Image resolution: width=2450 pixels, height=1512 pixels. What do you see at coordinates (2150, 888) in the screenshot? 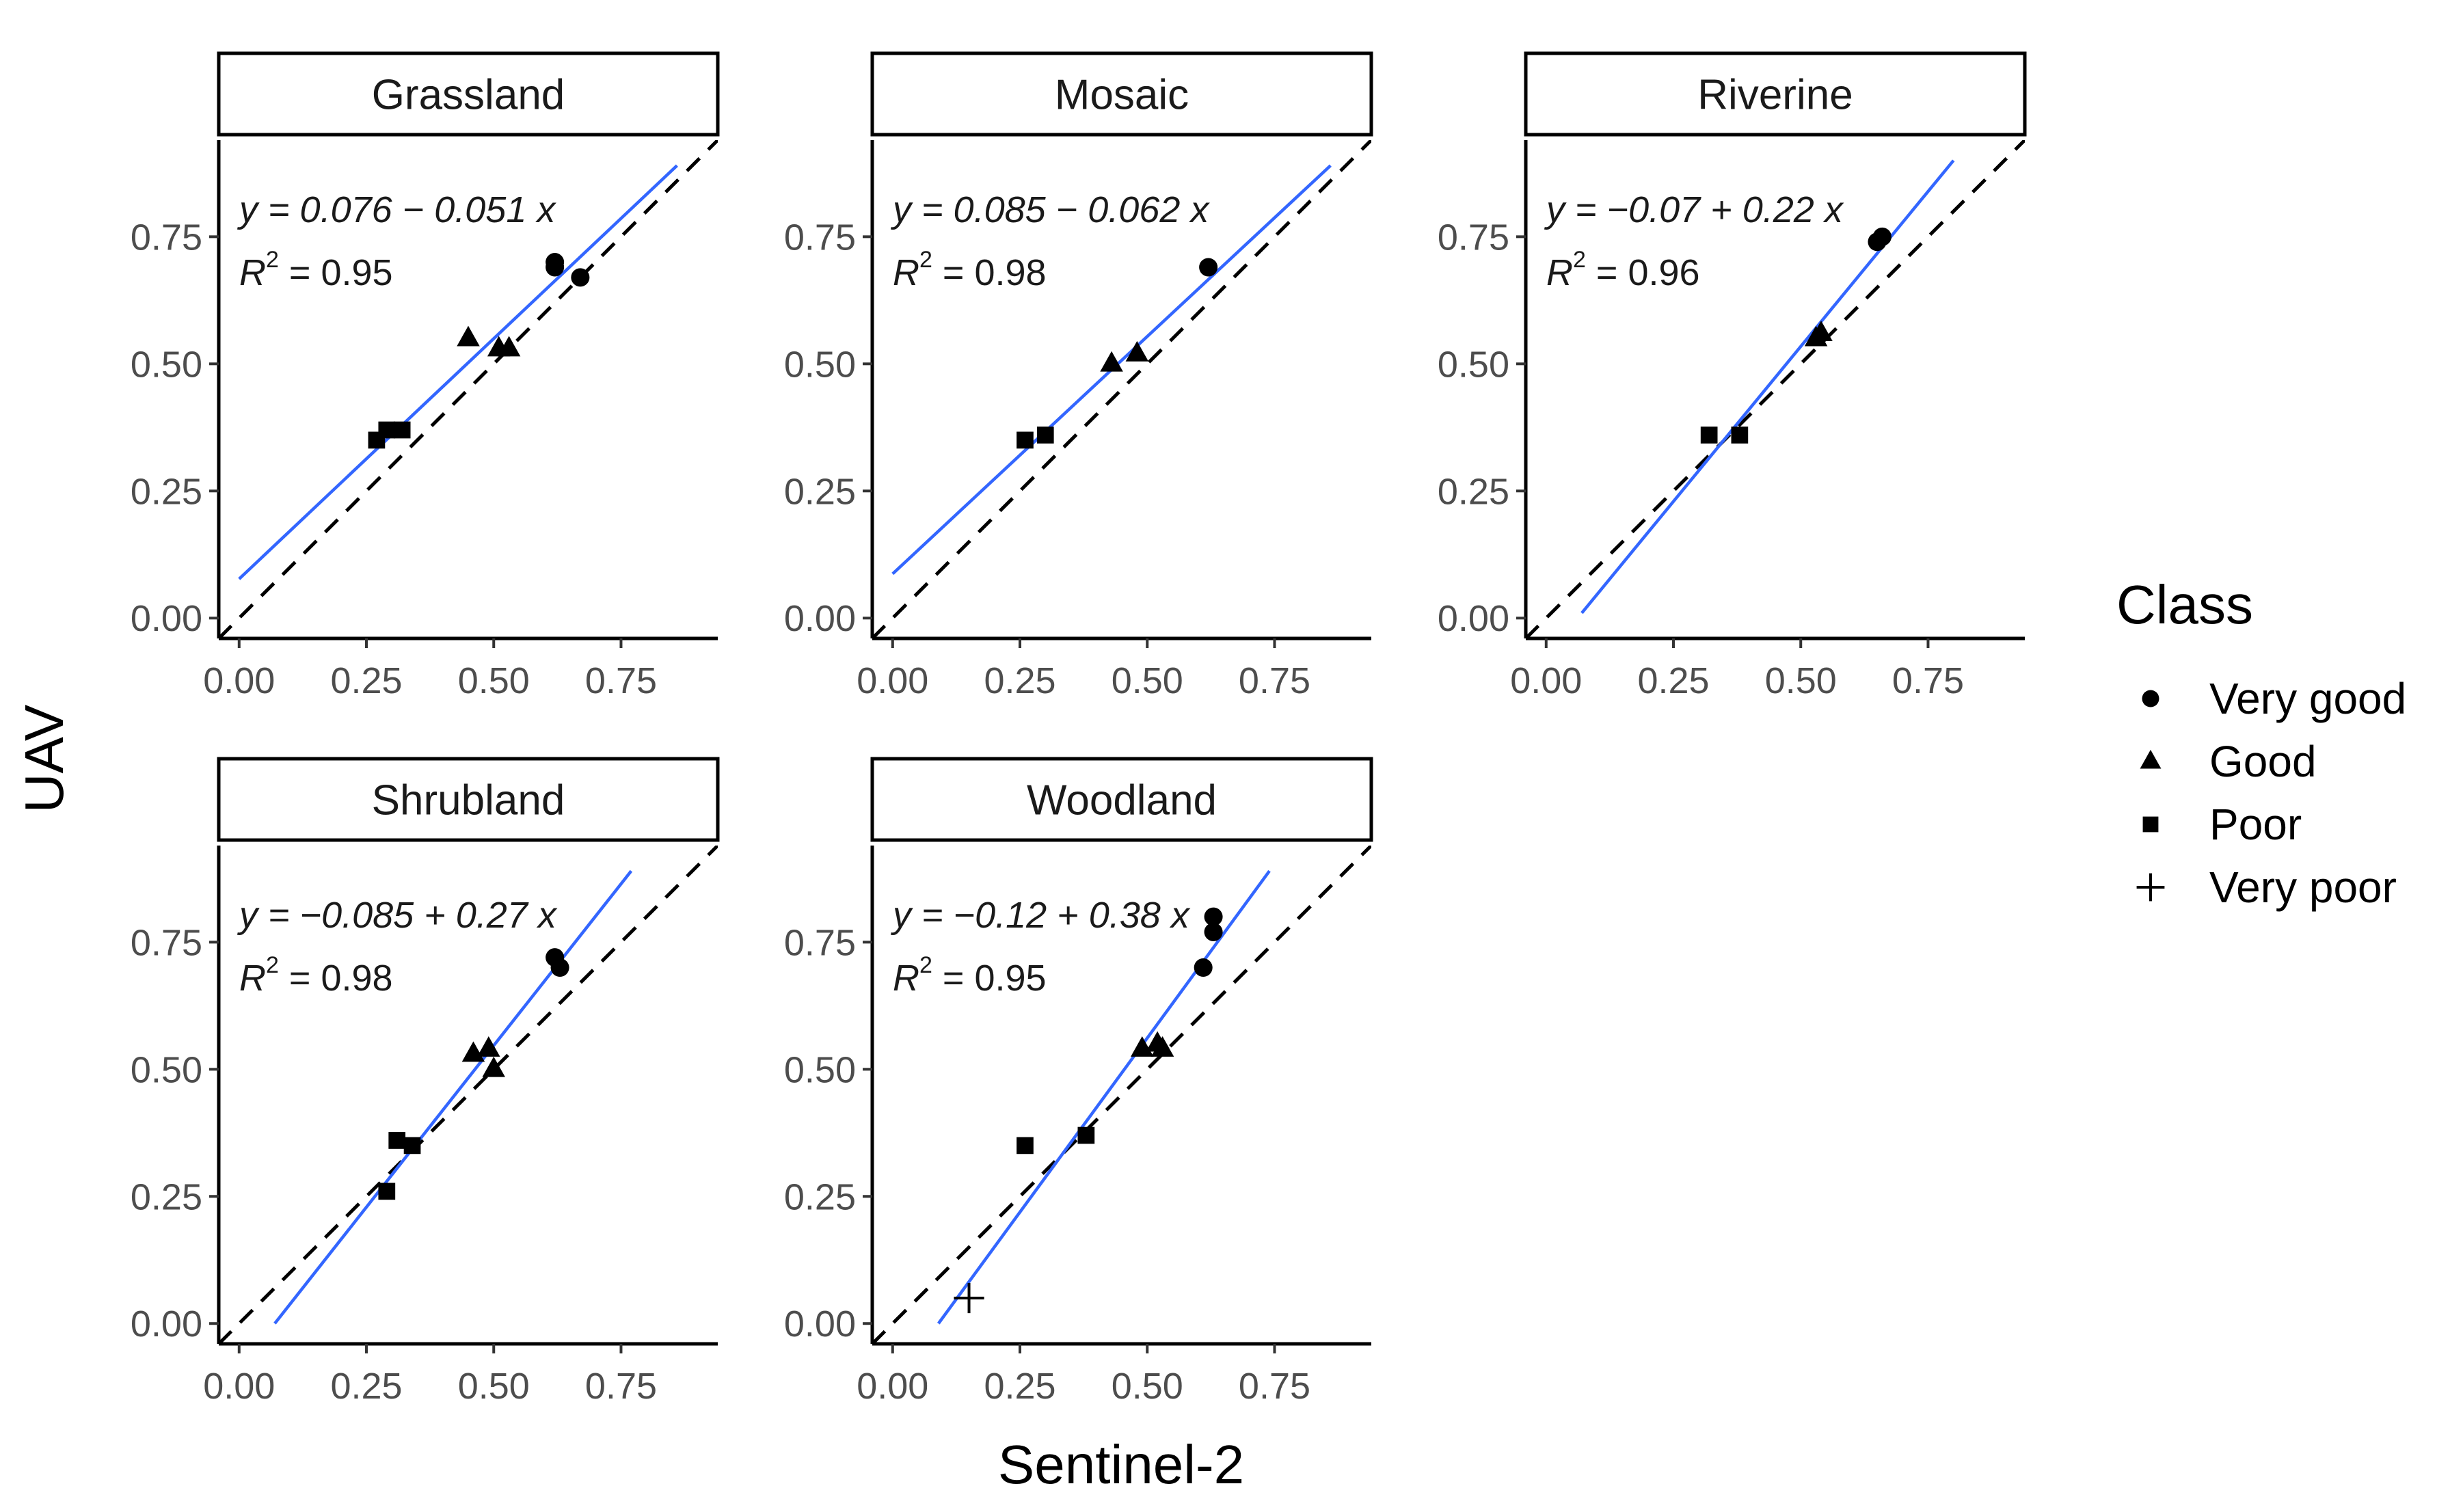
I see `legend-key-plus` at bounding box center [2150, 888].